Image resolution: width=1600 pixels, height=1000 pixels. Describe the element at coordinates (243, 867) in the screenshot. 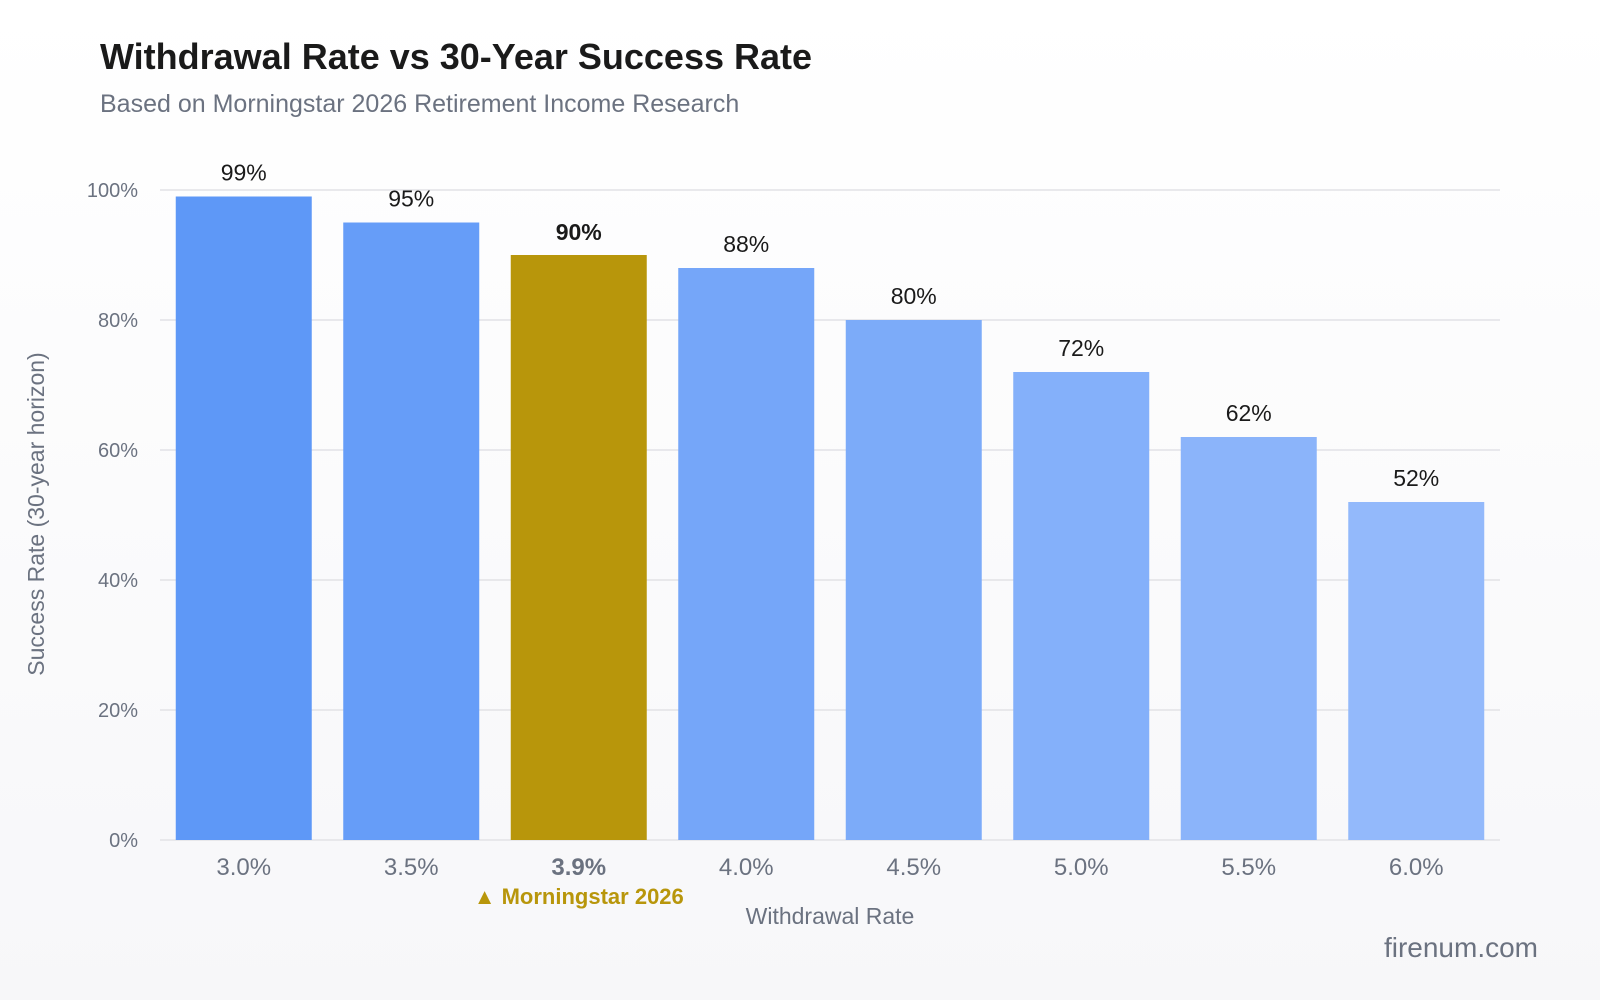

I see `x-tick-label: 3.0%` at that location.